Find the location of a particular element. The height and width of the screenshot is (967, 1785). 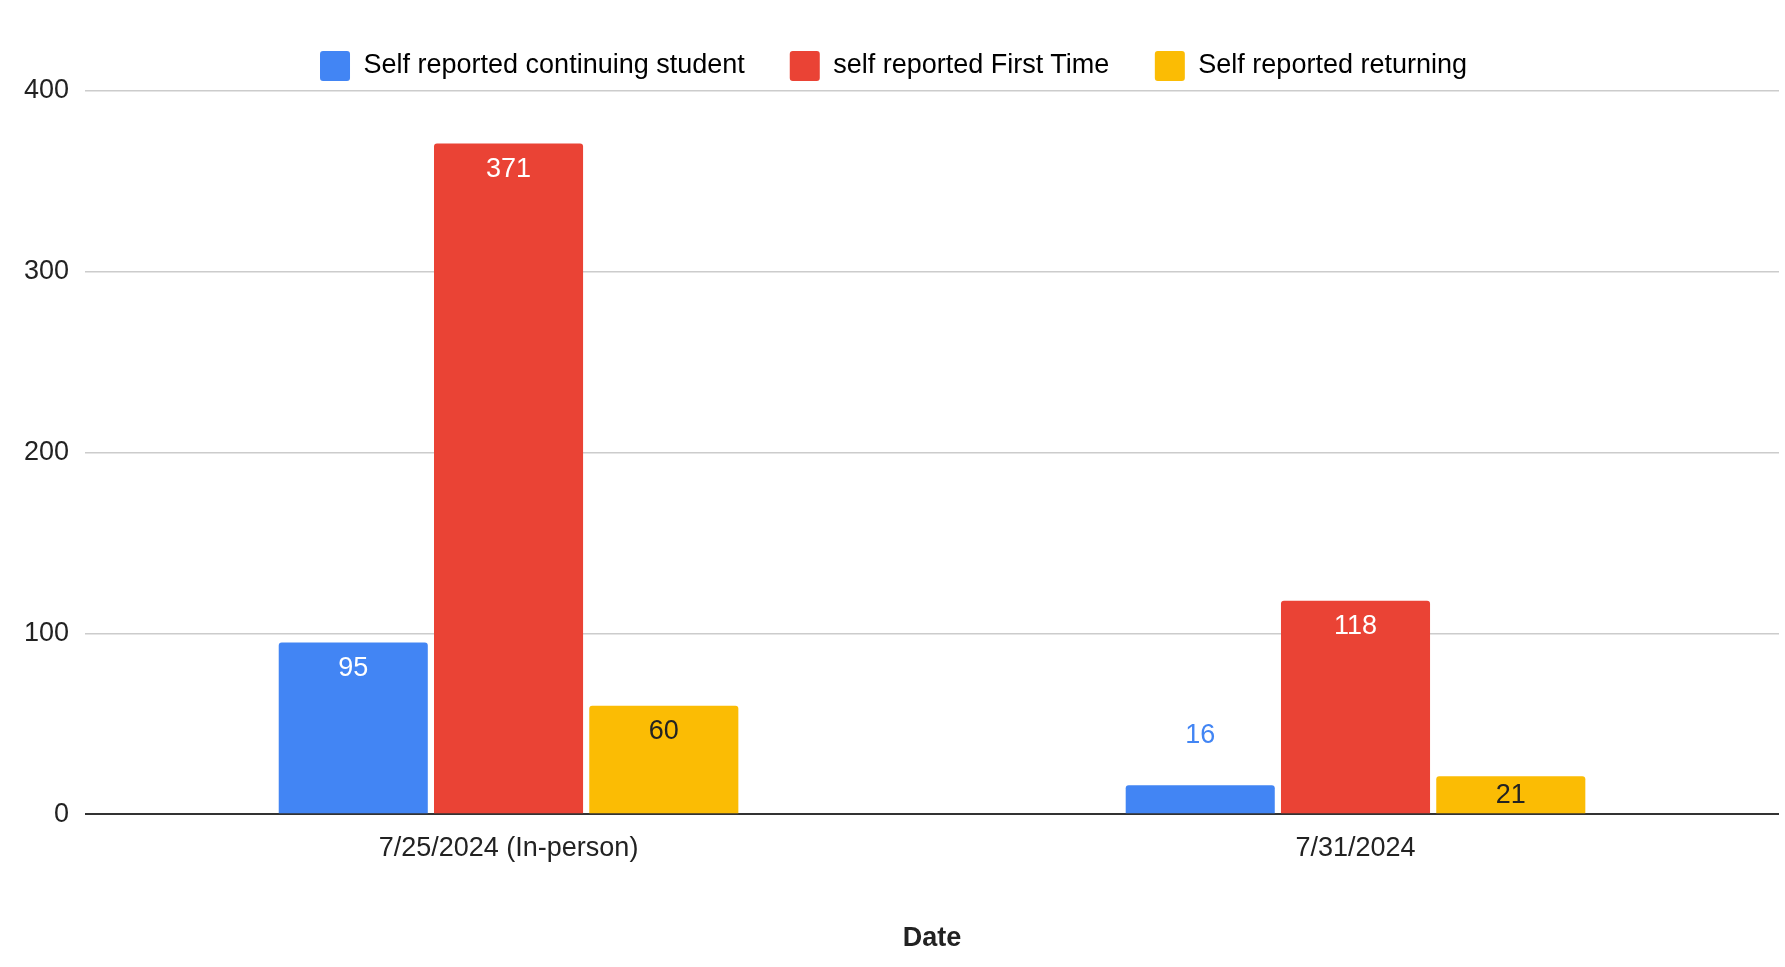

legend-label: Self reported continuing student is located at coordinates (554, 64).